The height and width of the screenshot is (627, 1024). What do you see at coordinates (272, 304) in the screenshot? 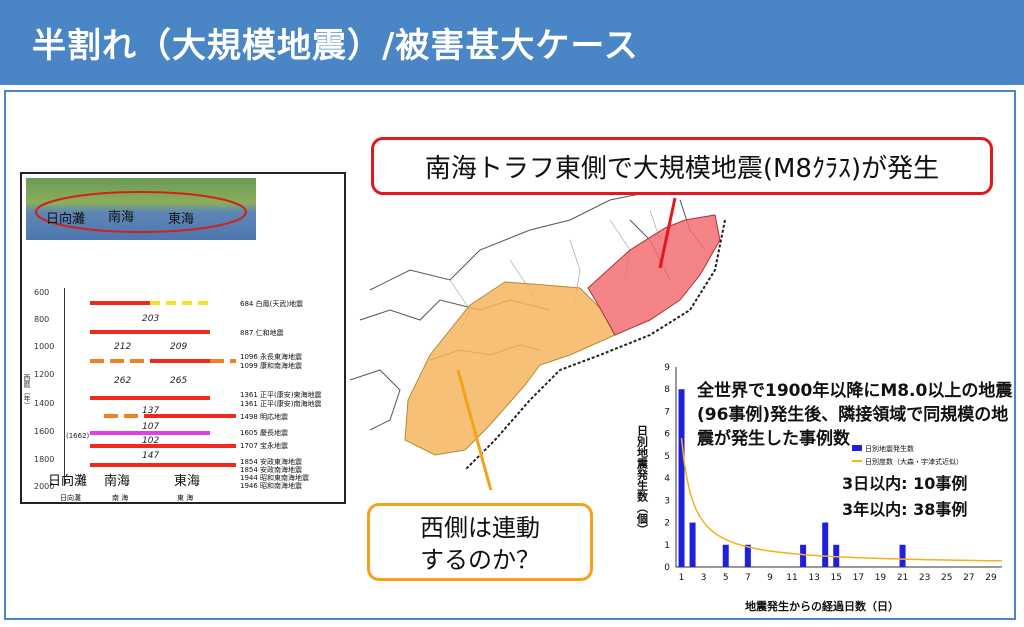
I see `quake-label: 684 白鳳(天武)地震` at bounding box center [272, 304].